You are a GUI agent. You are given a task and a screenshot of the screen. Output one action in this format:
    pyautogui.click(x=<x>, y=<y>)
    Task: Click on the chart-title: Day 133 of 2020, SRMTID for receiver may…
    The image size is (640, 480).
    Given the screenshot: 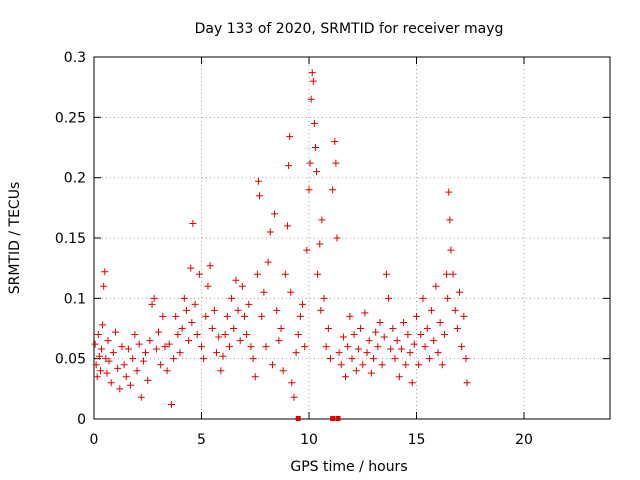 What is the action you would take?
    pyautogui.click(x=349, y=29)
    